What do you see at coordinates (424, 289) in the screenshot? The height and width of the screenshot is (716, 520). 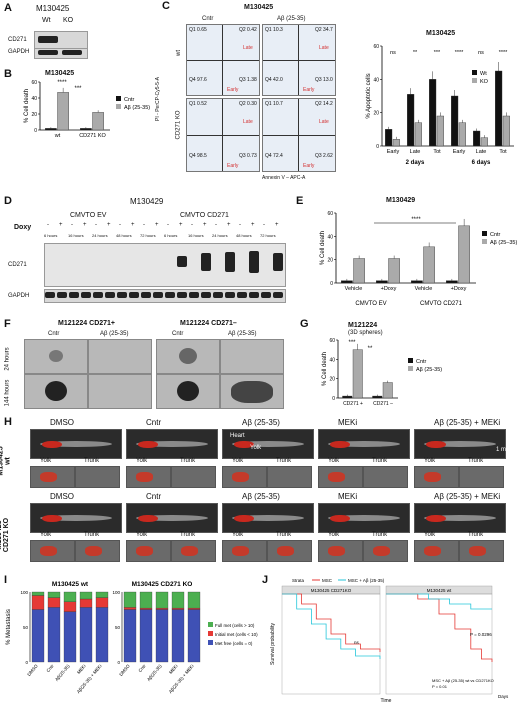 I see `x-tick-label: Vehicle` at bounding box center [424, 289].